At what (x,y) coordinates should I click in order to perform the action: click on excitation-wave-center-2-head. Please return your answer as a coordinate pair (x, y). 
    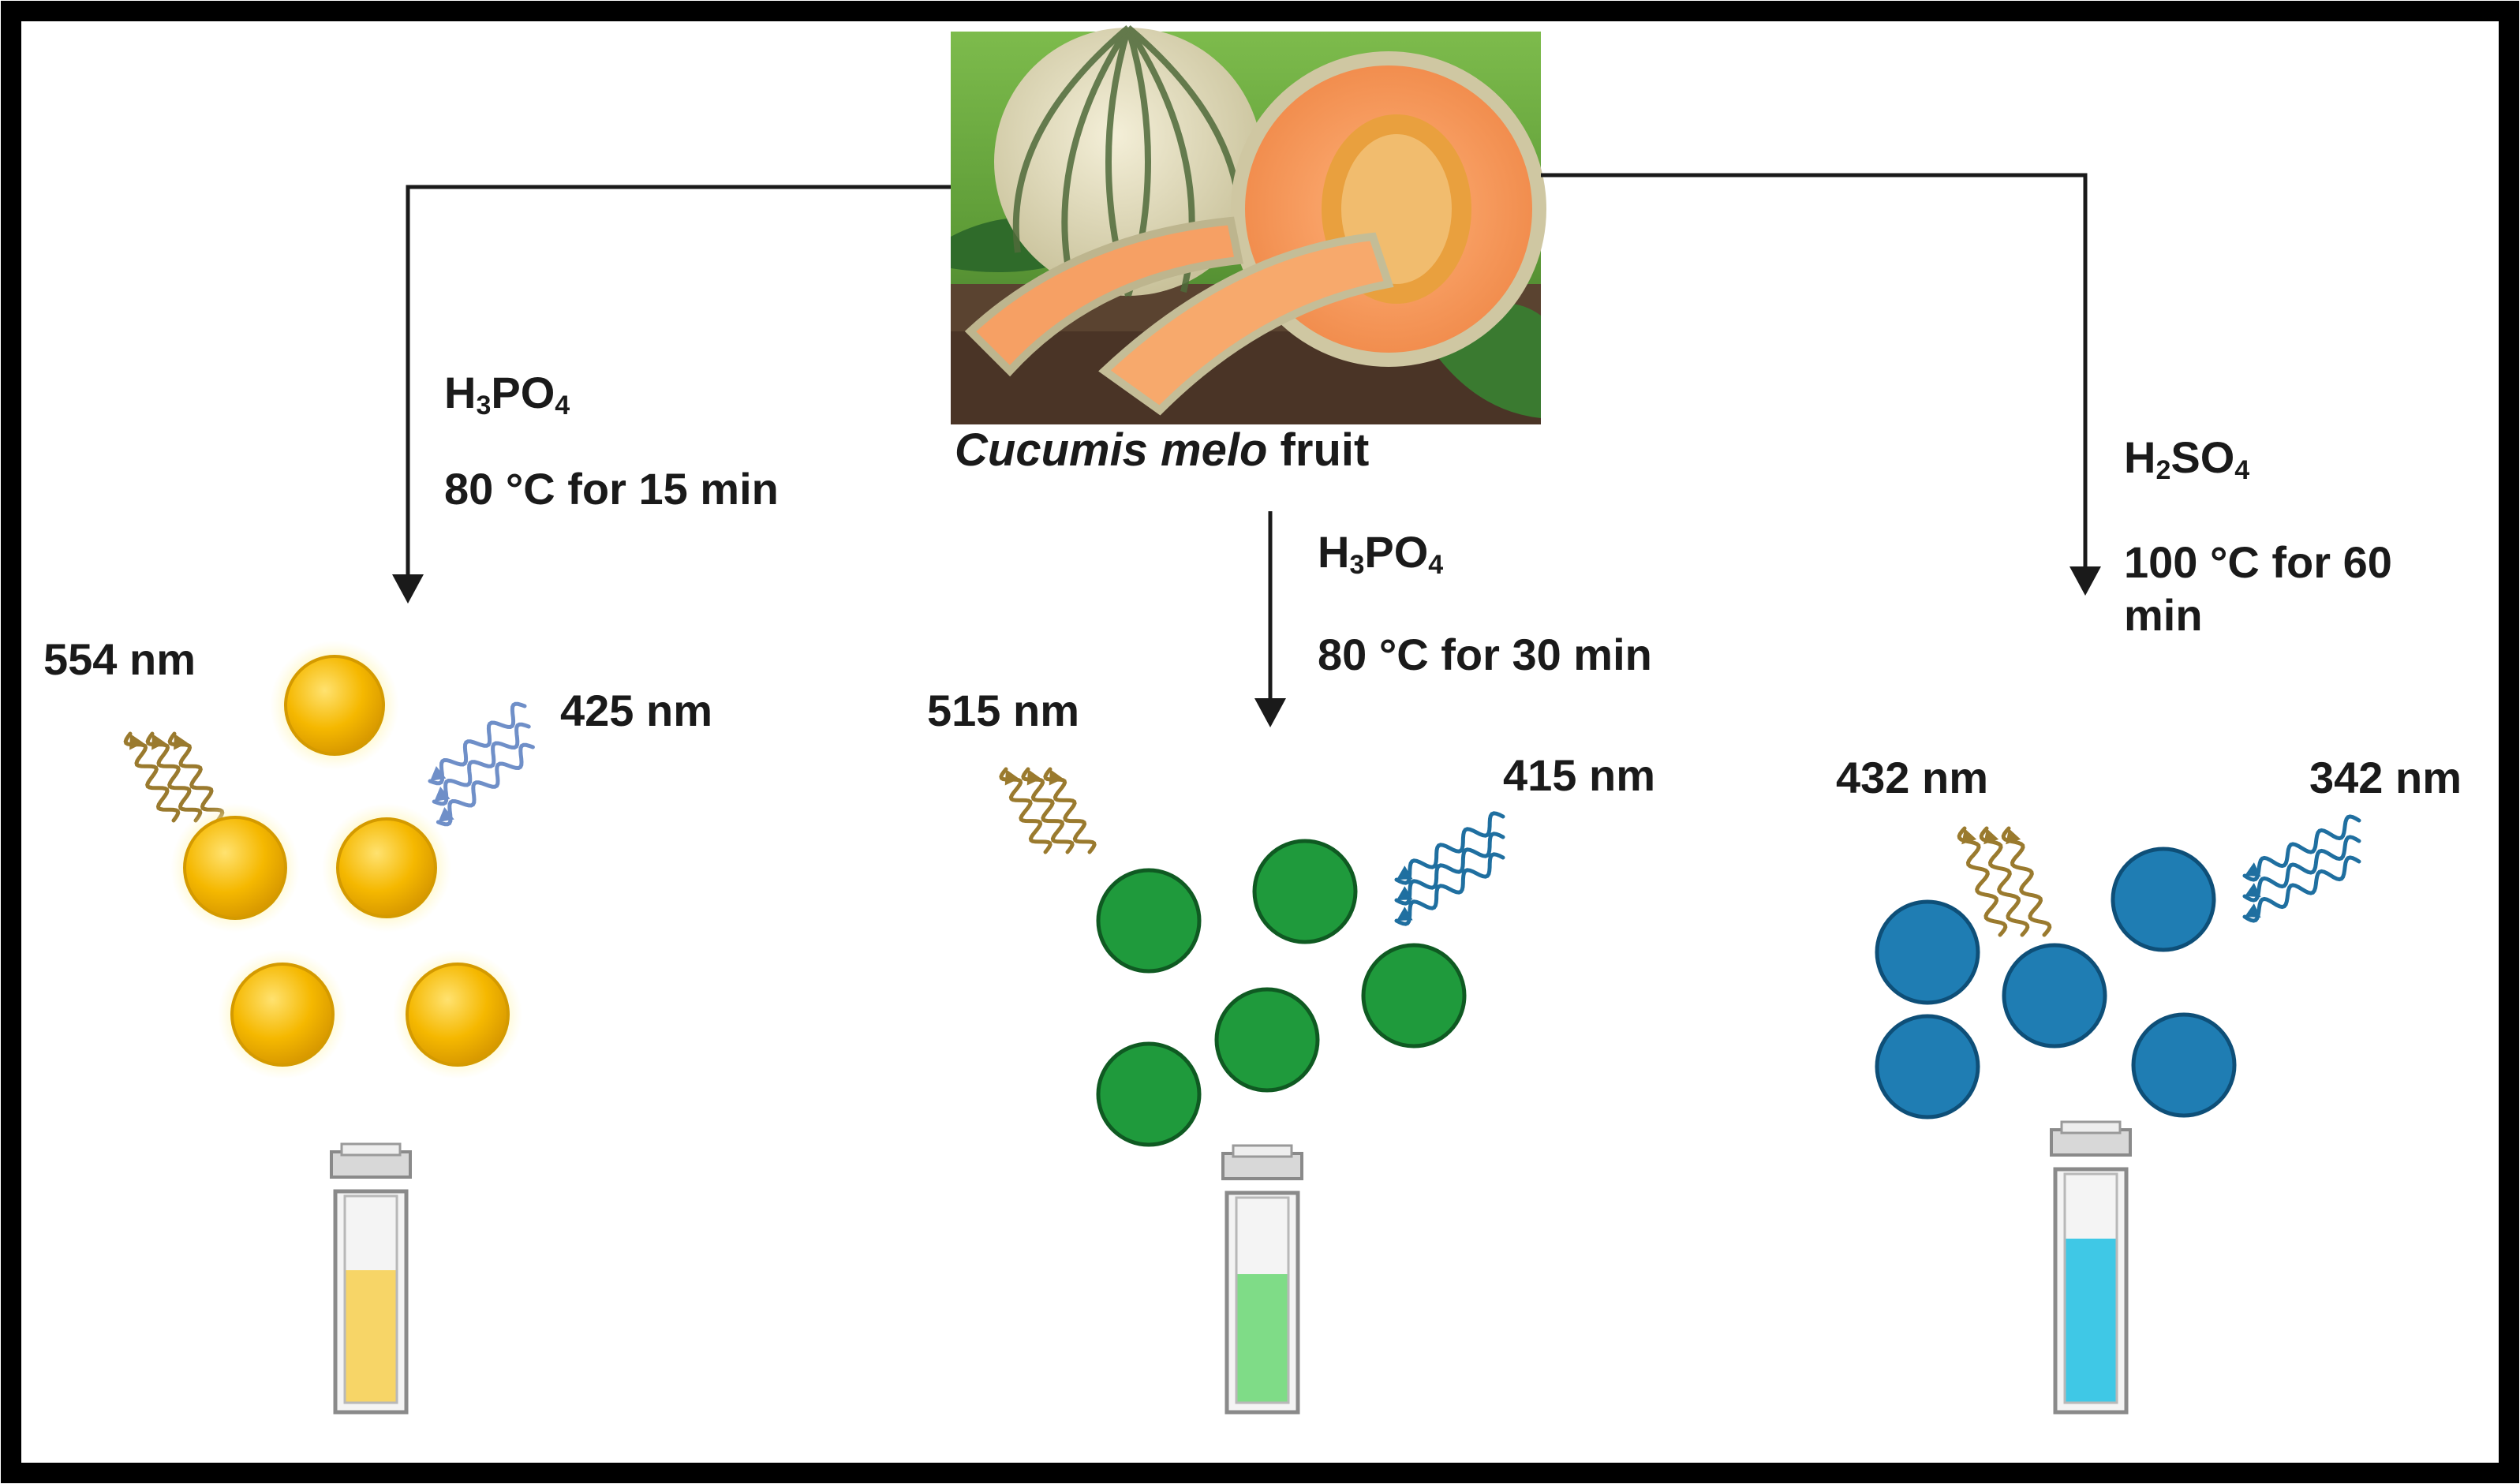
    Looking at the image, I should click on (1404, 913).